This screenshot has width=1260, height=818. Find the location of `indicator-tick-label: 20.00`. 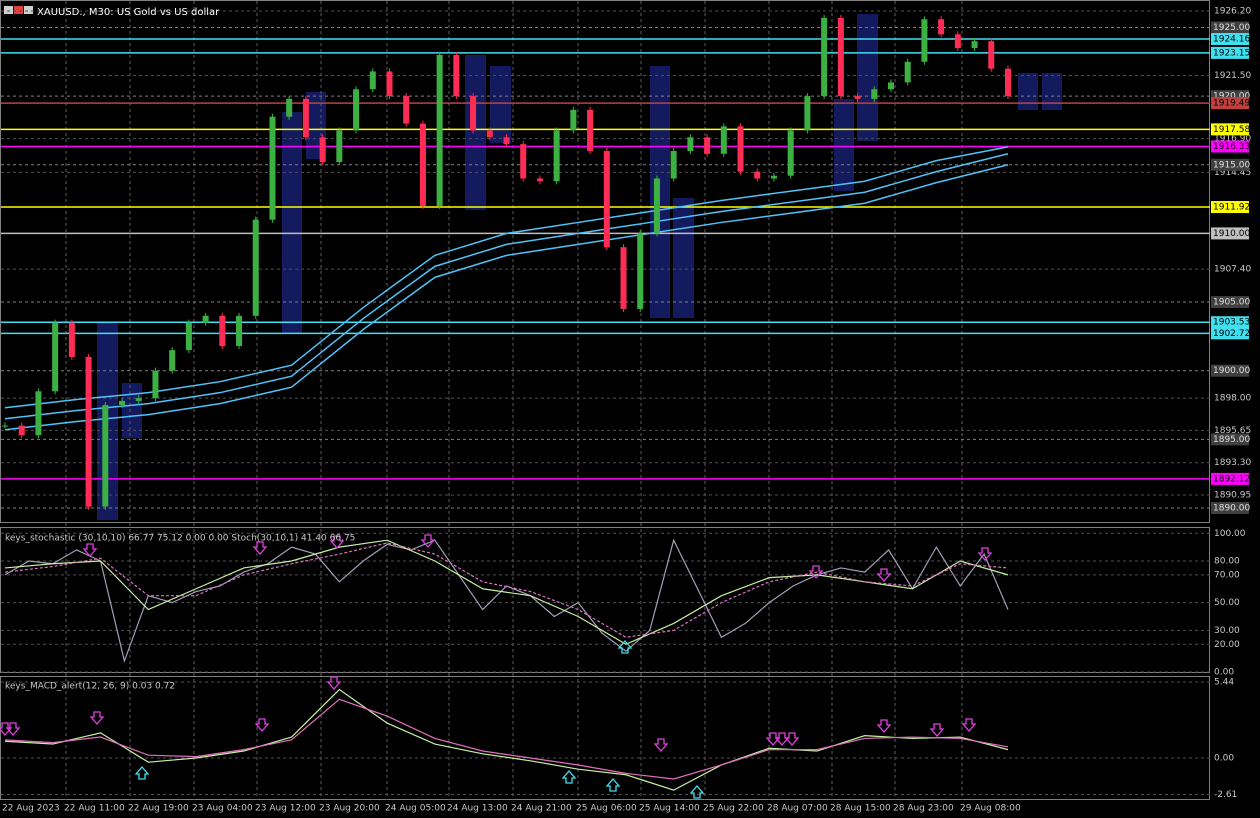

indicator-tick-label: 20.00 is located at coordinates (1227, 645).